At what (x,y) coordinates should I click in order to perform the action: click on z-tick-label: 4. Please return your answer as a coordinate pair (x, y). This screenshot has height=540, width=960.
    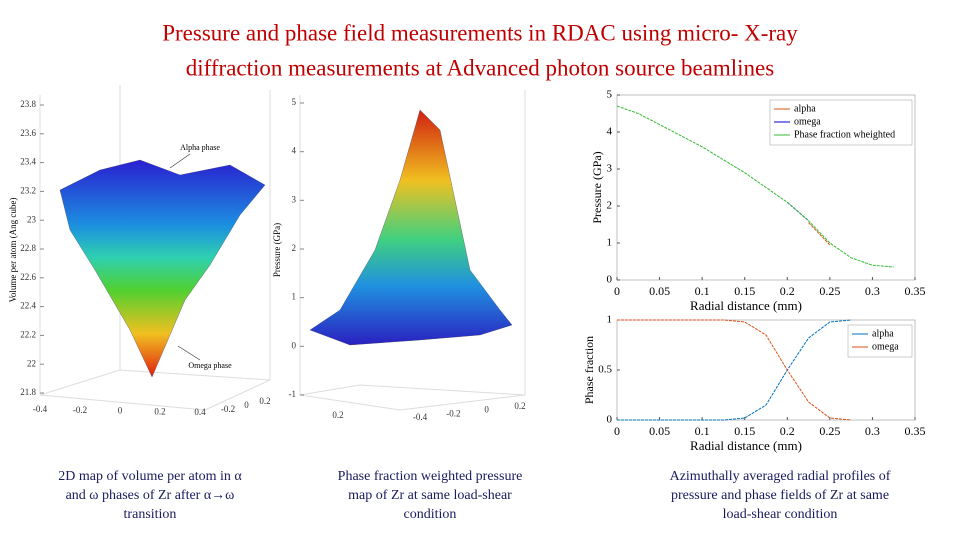
    Looking at the image, I should click on (294, 151).